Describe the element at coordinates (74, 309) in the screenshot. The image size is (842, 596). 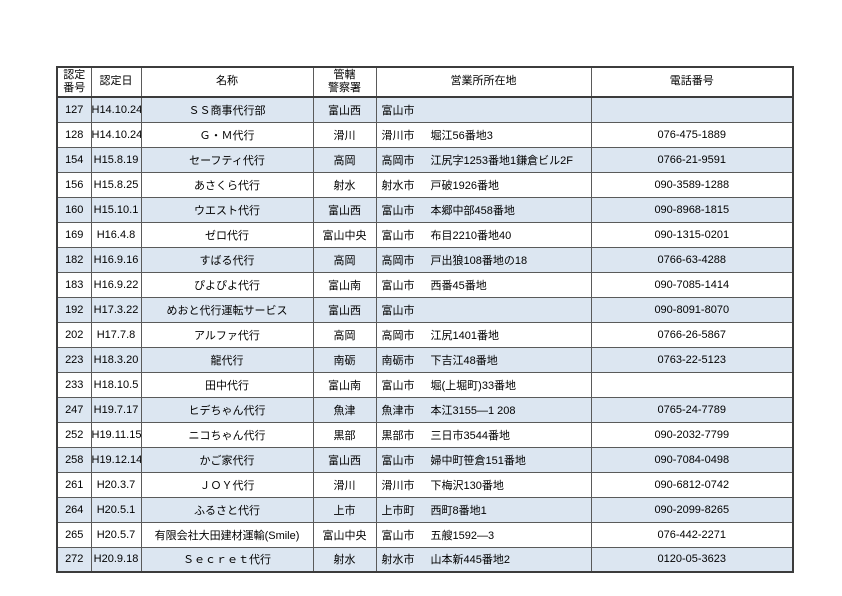
I see `cert-number-cell: 192` at that location.